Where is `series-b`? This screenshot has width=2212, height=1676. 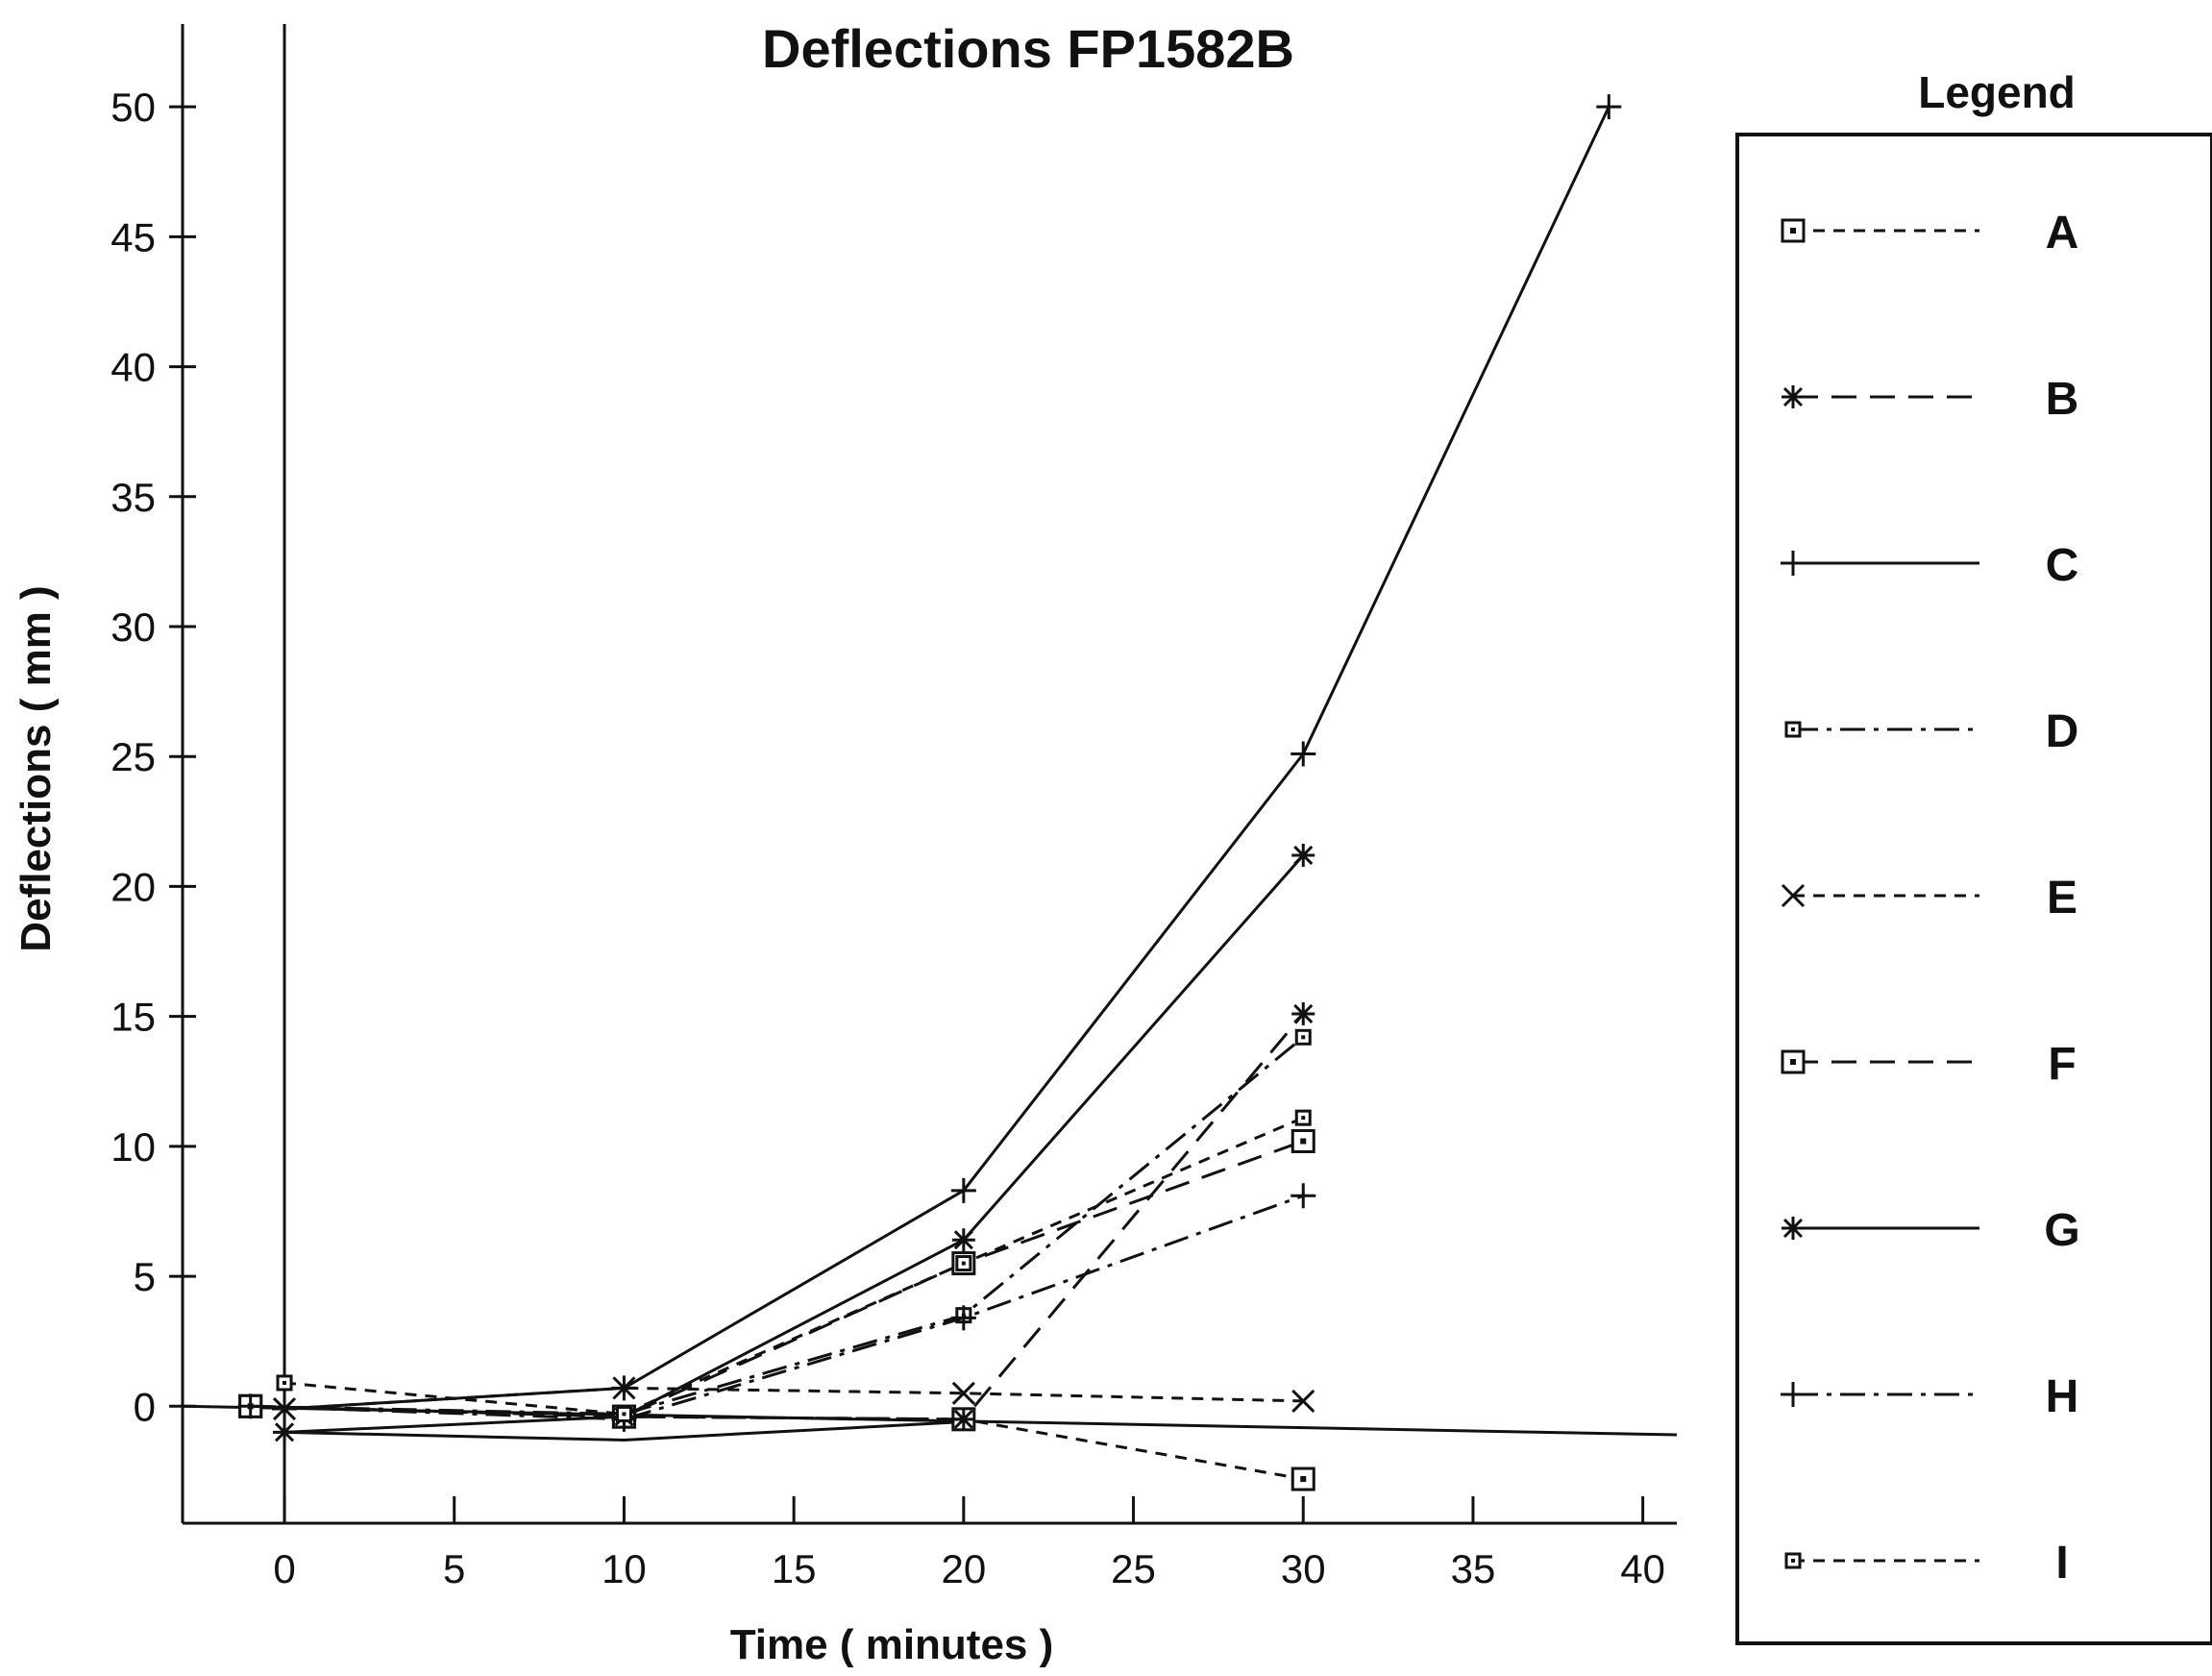 series-b is located at coordinates (776, 1216).